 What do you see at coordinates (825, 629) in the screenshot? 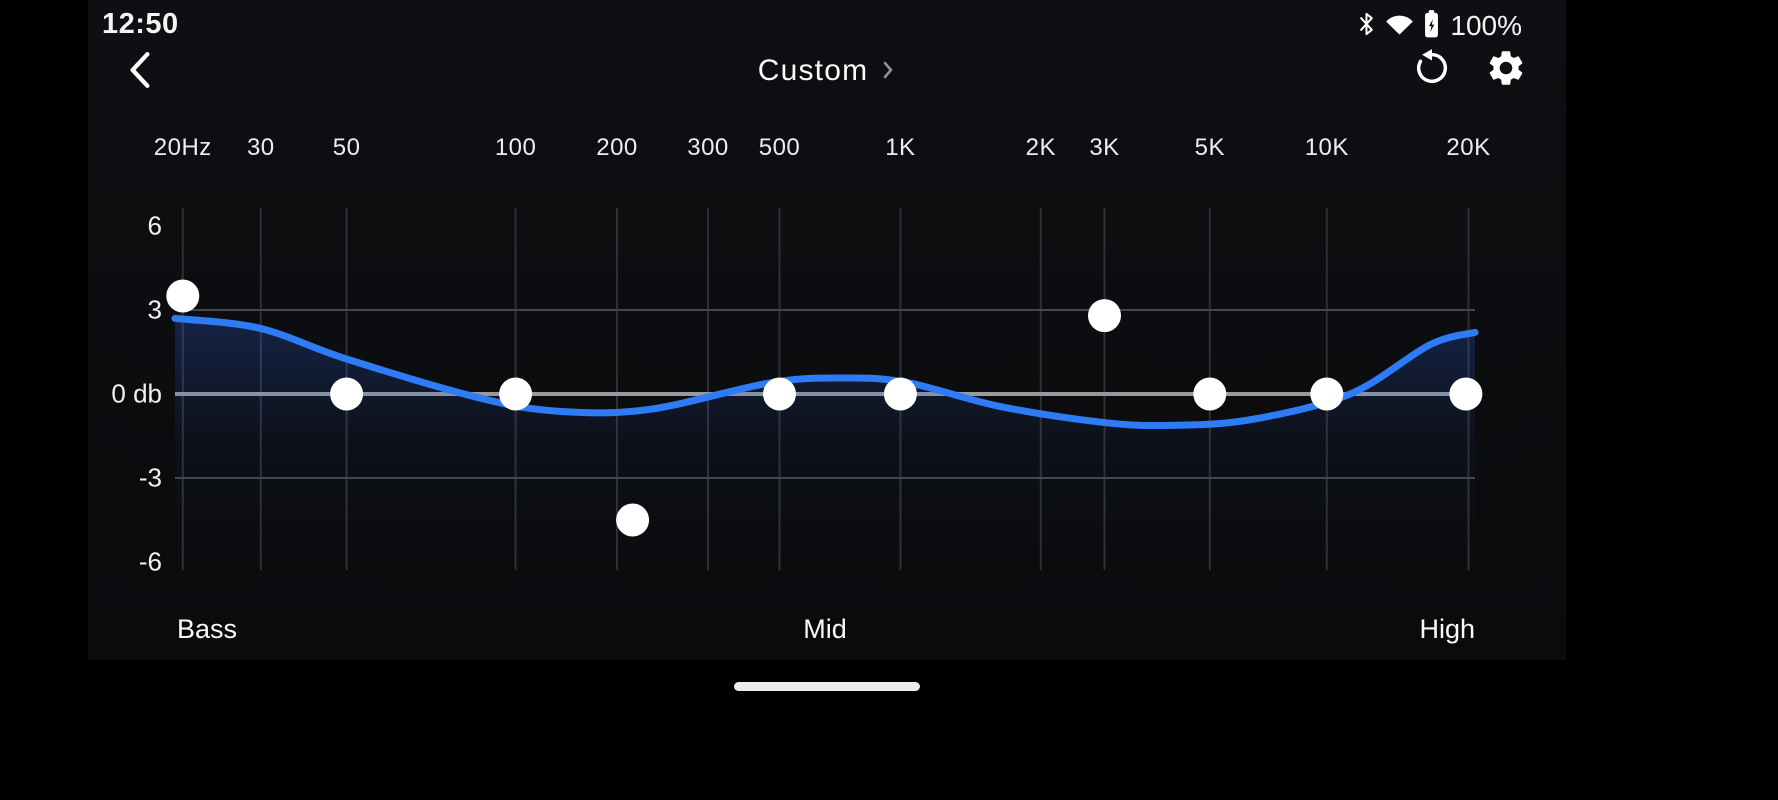
I see `zone-label-mid: Mid` at bounding box center [825, 629].